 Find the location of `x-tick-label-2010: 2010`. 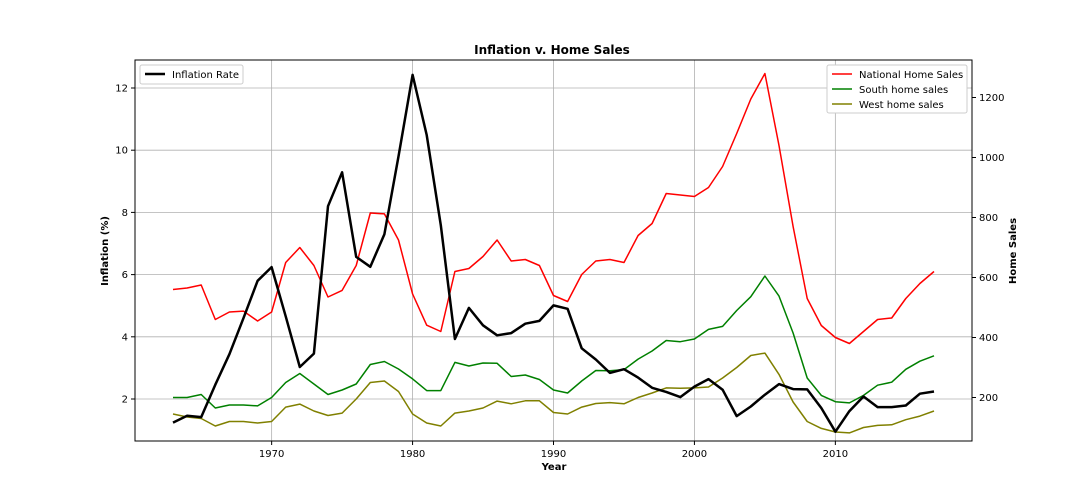

x-tick-label-2010: 2010 is located at coordinates (835, 454).